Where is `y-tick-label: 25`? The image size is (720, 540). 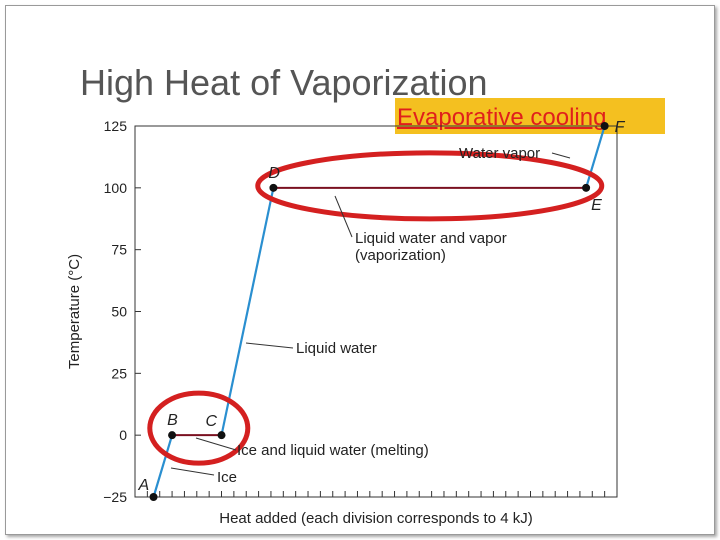 y-tick-label: 25 is located at coordinates (119, 373).